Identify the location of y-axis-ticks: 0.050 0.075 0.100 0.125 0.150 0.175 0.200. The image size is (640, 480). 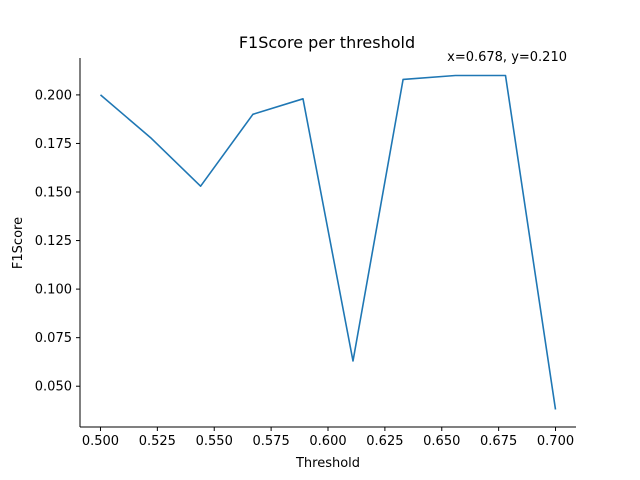
(57, 241).